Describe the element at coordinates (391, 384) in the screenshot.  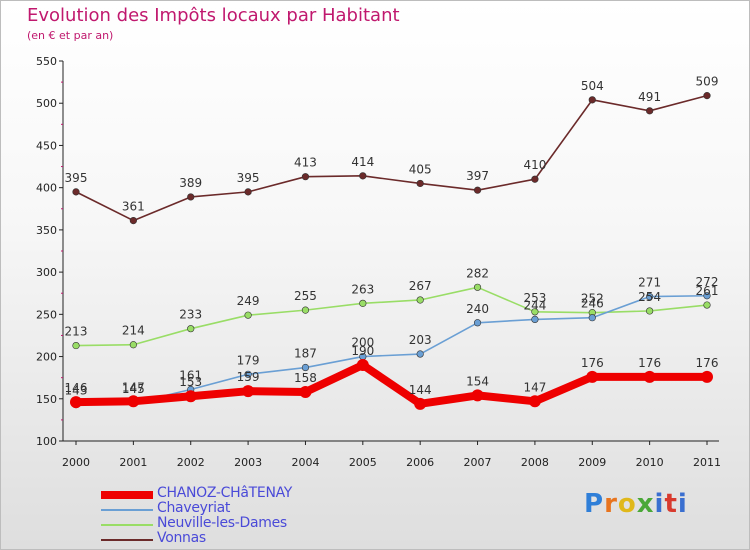
I see `series-line-chanoz-chatenay` at that location.